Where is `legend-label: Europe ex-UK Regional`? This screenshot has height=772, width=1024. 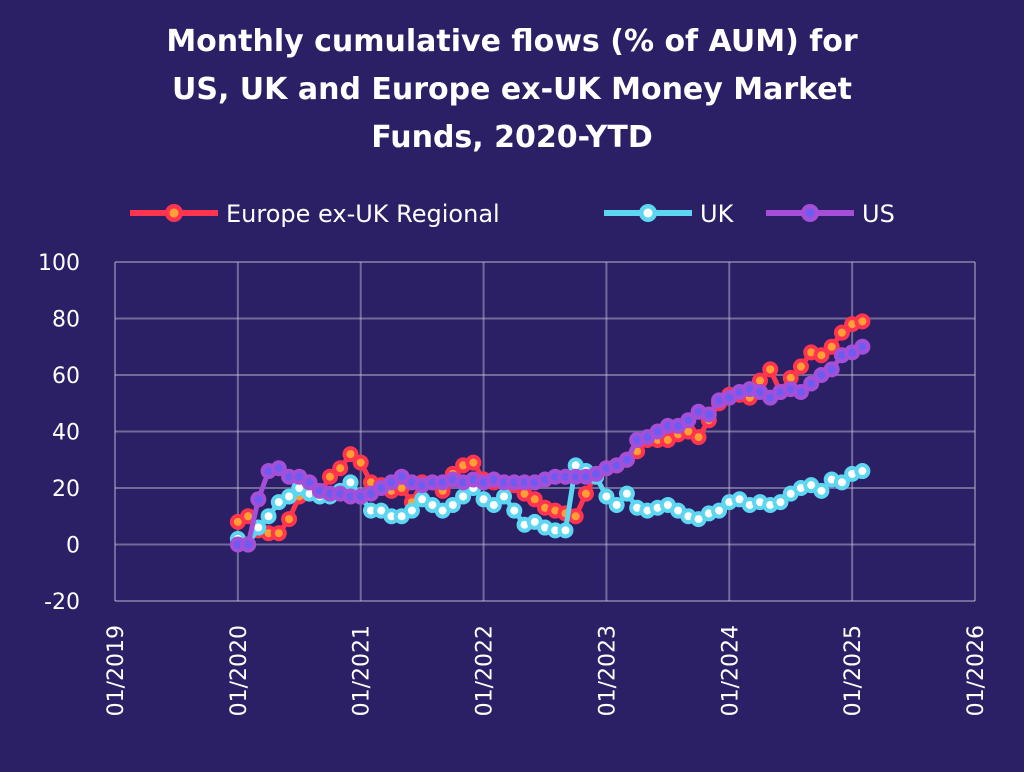 legend-label: Europe ex-UK Regional is located at coordinates (363, 214).